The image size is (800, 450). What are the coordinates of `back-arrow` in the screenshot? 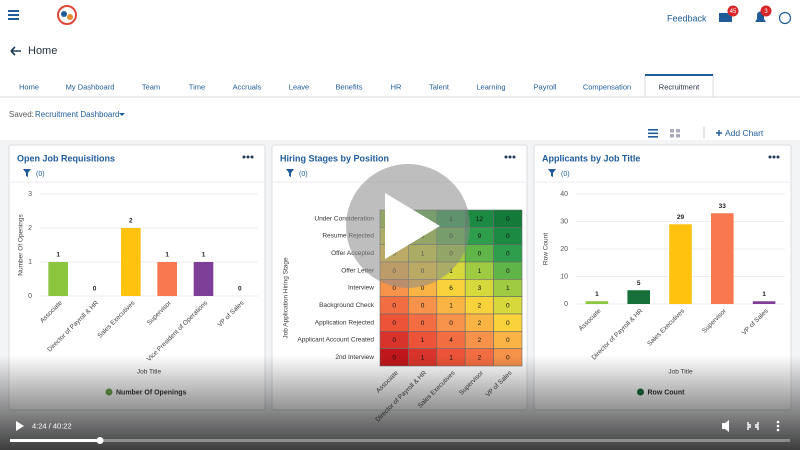 It's located at (15, 51).